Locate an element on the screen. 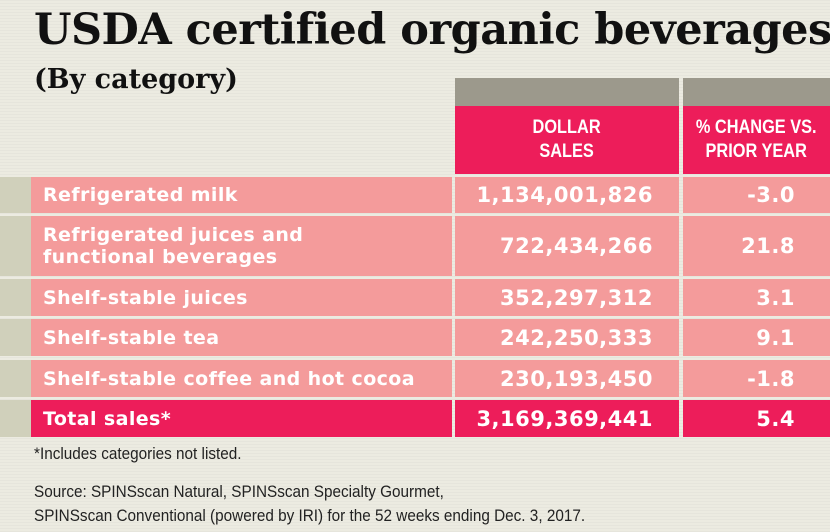 This screenshot has height=532, width=830. column-header-change-text: % CHANGE VS. PRIOR YEAR is located at coordinates (756, 139).